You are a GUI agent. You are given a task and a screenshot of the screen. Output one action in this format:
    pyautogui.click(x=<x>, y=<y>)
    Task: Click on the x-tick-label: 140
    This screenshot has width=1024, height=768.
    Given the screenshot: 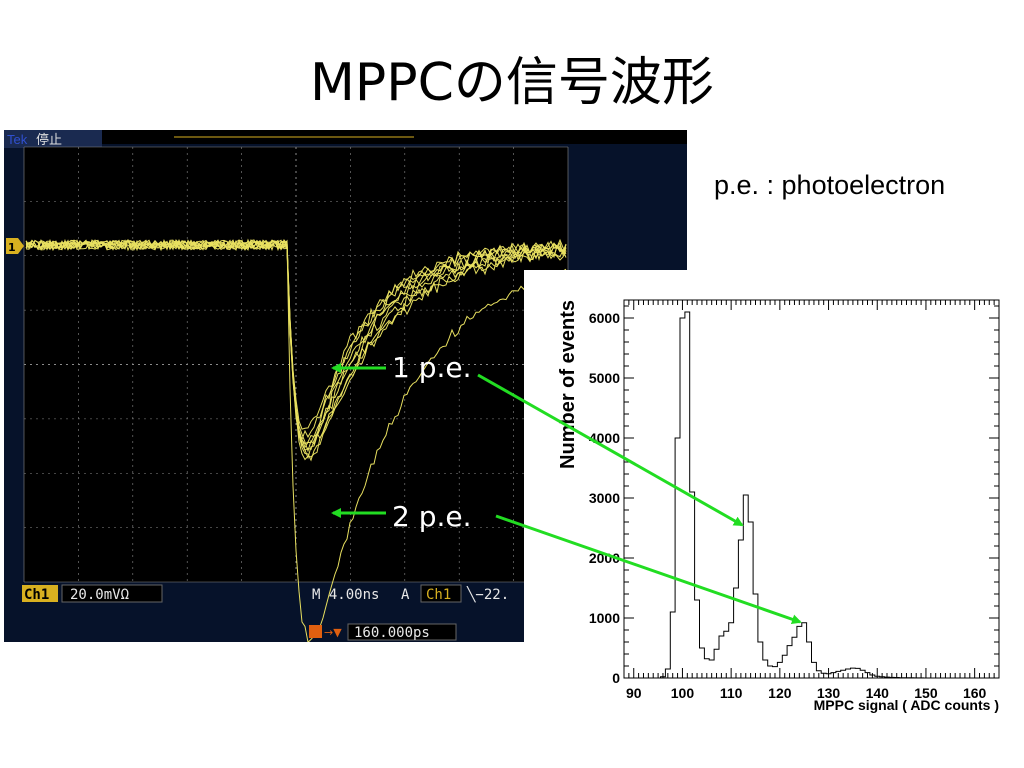 What is the action you would take?
    pyautogui.click(x=878, y=693)
    